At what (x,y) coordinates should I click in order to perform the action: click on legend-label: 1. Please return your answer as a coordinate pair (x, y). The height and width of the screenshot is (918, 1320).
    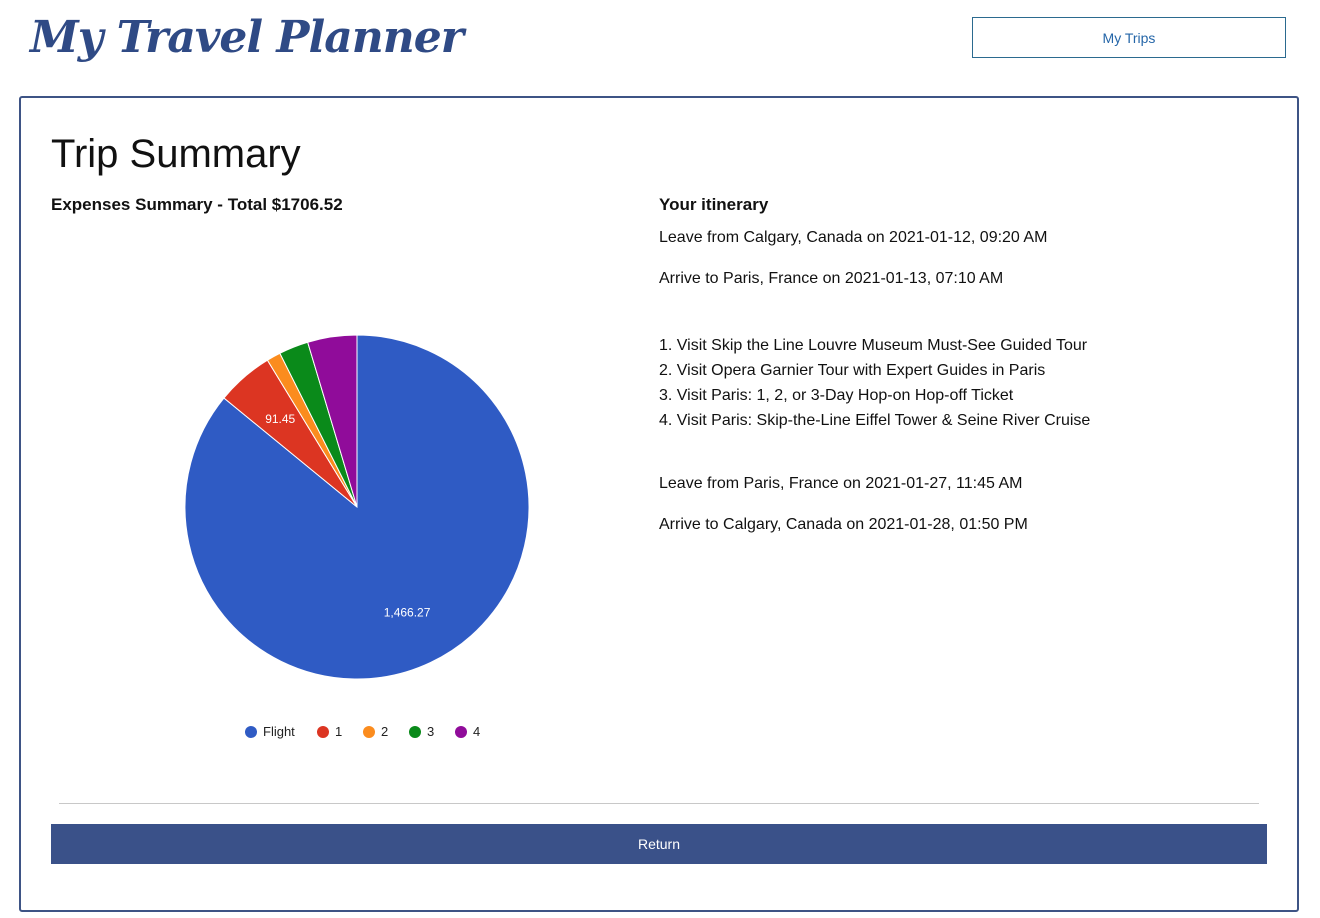
    Looking at the image, I should click on (338, 731).